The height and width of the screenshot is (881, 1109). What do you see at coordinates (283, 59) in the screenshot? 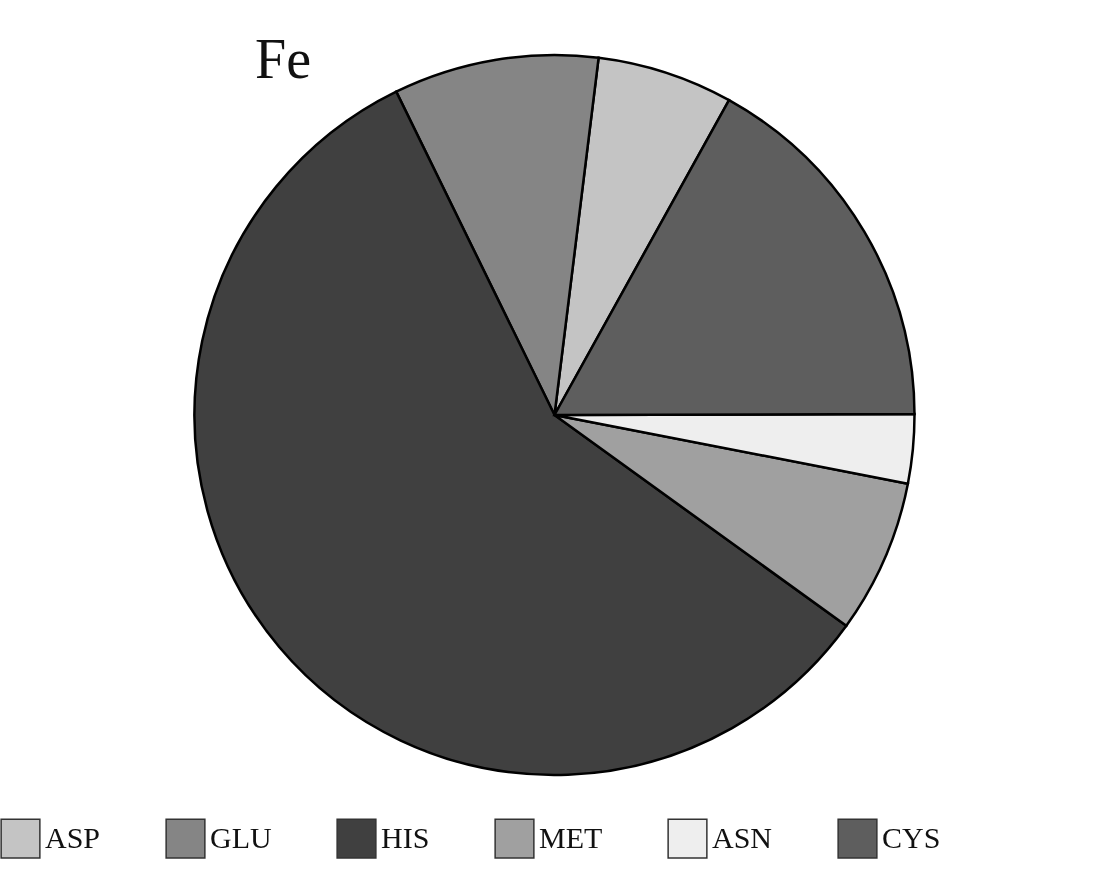
I see `chart-title: Fe` at bounding box center [283, 59].